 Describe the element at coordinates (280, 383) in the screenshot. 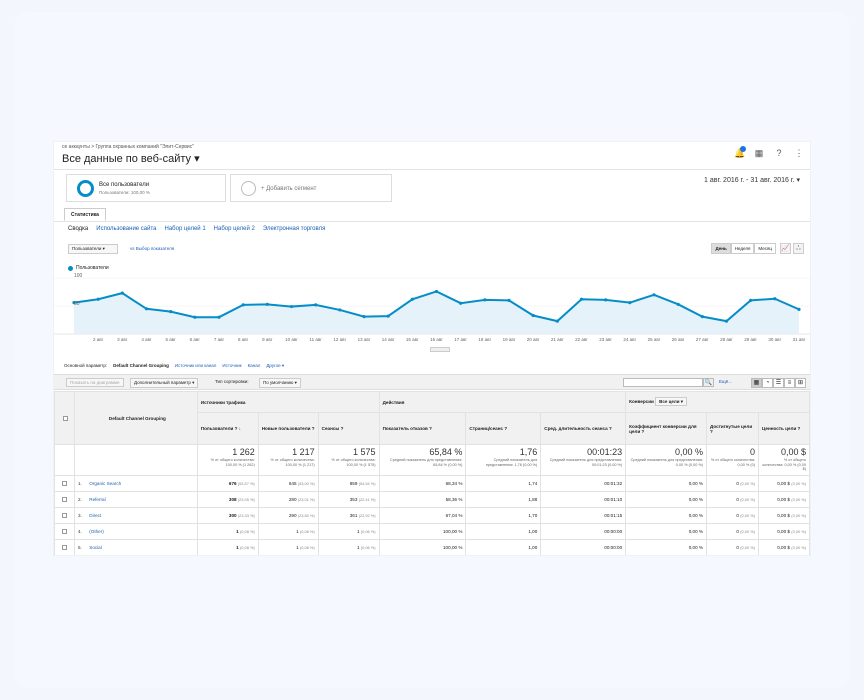

I see `sort-type-select: По умолчанию ▾` at that location.